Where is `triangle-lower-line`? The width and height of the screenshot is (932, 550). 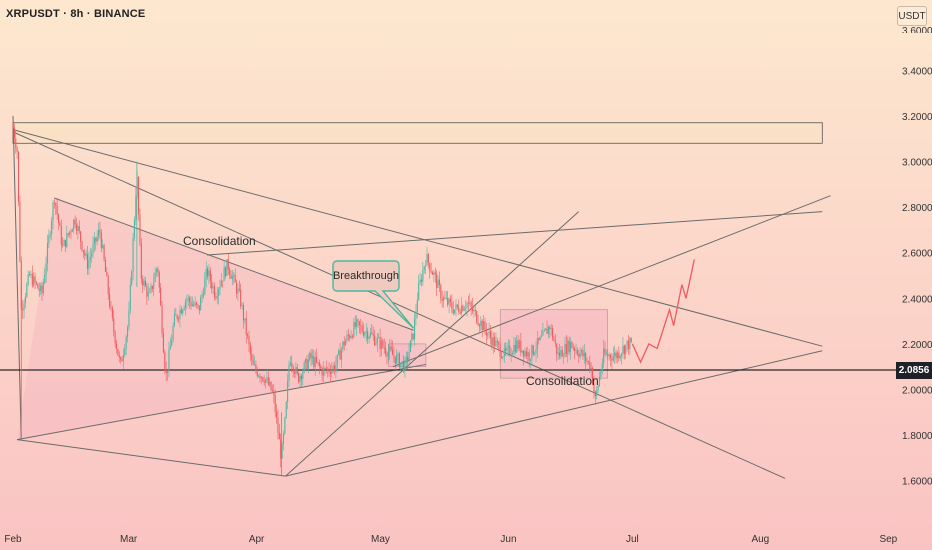
triangle-lower-line is located at coordinates (221, 402).